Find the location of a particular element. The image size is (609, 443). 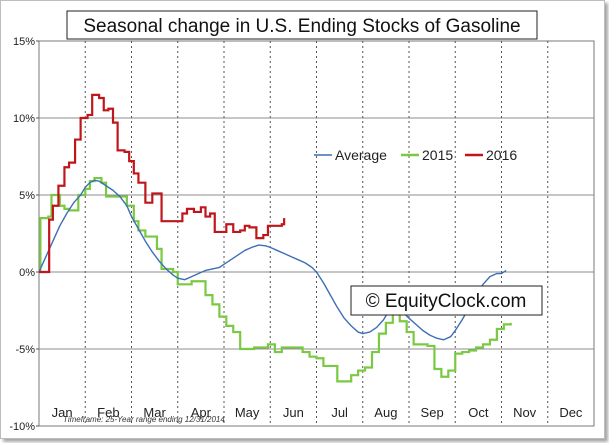

watermark: © EquityClock.com is located at coordinates (446, 301).